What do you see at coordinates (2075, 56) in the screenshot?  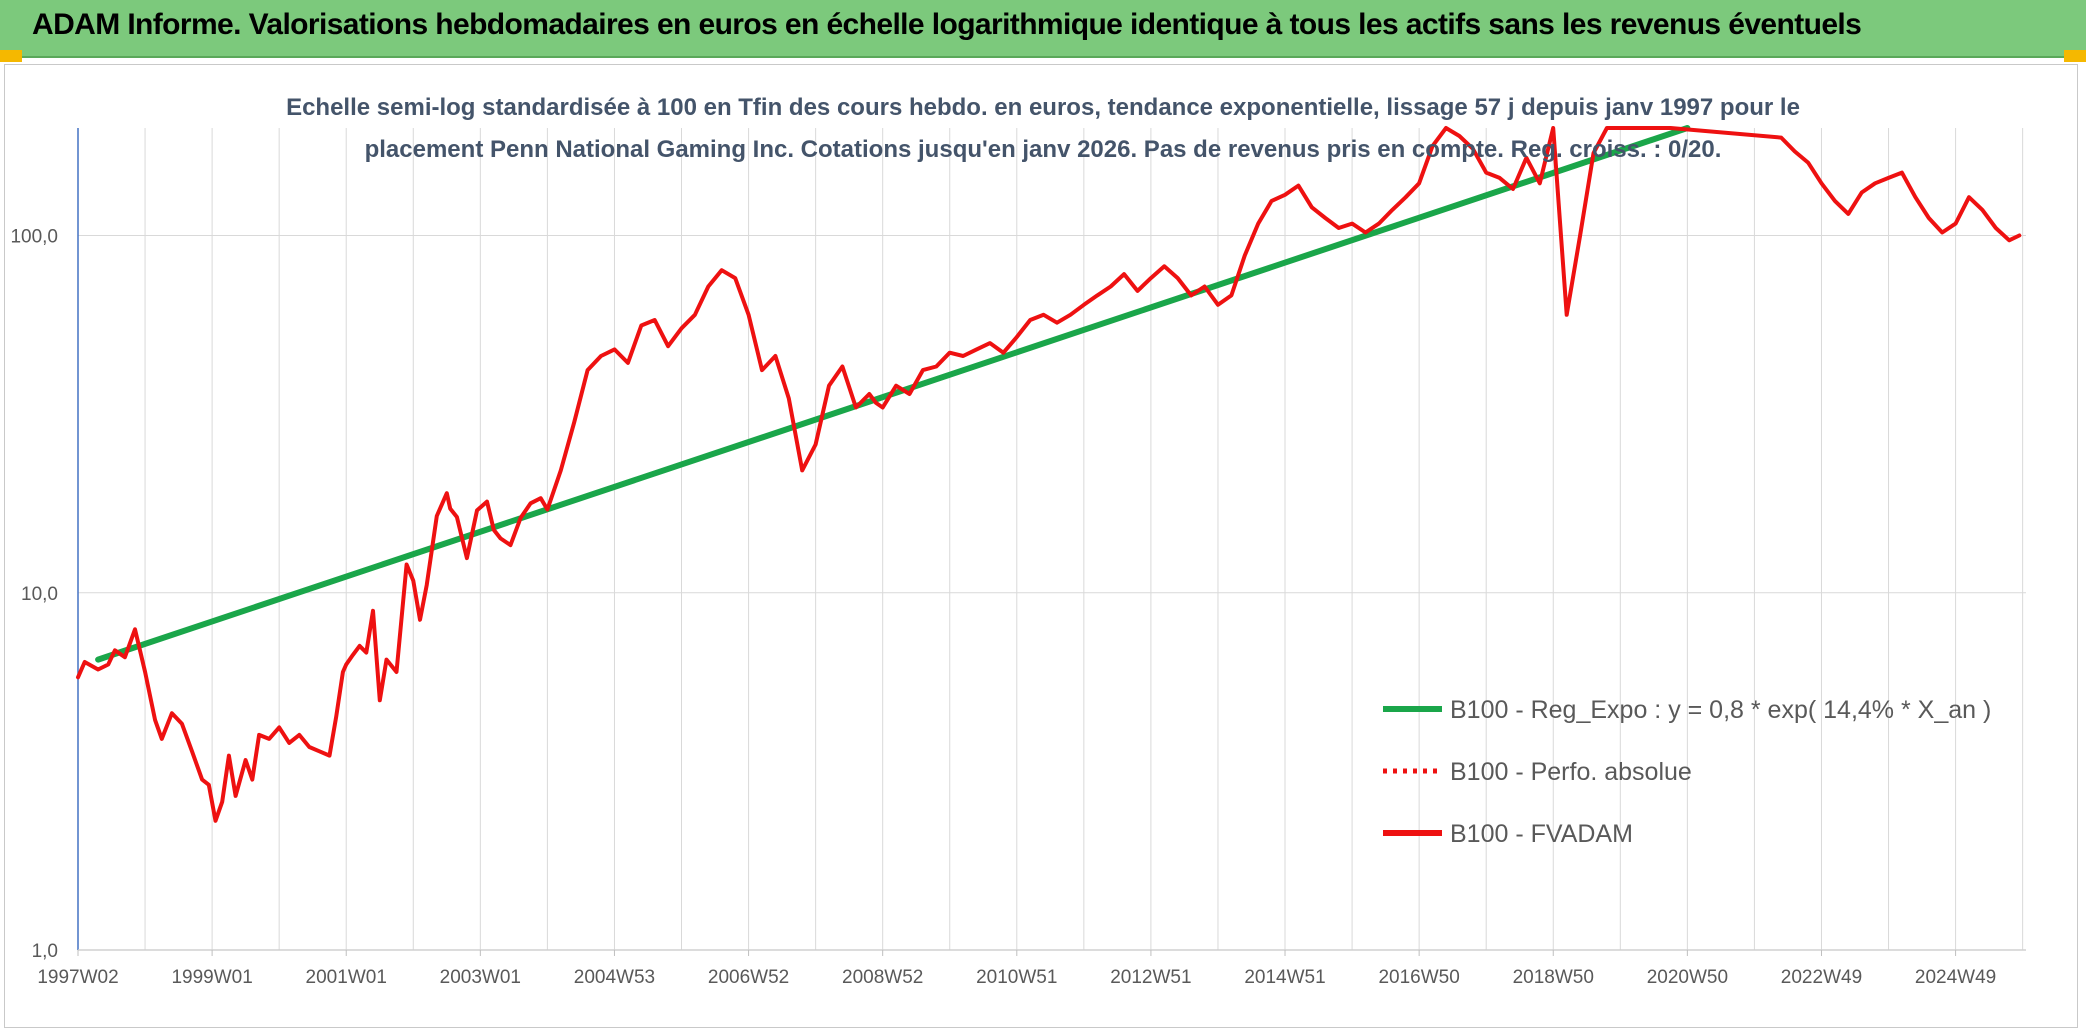 I see `corner-accent-right` at bounding box center [2075, 56].